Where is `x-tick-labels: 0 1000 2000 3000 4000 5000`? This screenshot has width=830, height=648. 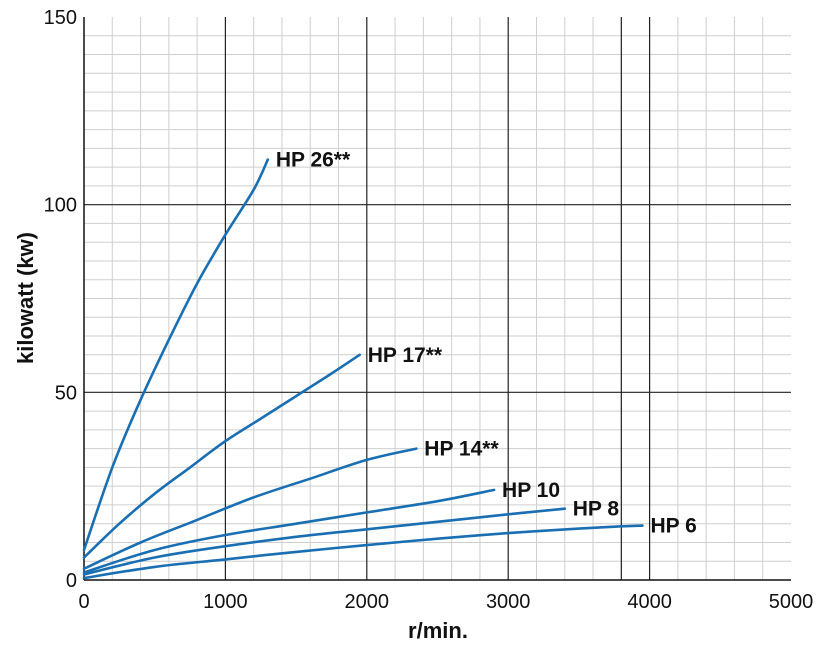 x-tick-labels: 0 1000 2000 3000 4000 5000 is located at coordinates (445, 602).